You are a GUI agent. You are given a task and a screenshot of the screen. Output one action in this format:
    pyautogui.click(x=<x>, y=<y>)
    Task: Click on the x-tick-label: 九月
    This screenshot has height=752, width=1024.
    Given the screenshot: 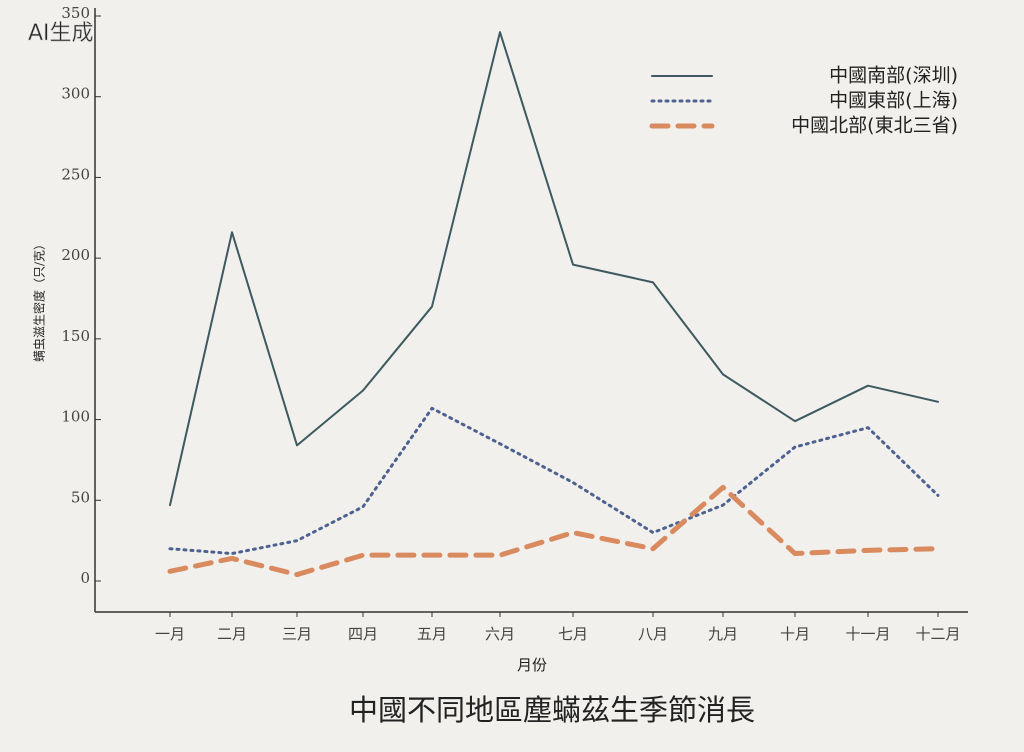 What is the action you would take?
    pyautogui.click(x=723, y=634)
    